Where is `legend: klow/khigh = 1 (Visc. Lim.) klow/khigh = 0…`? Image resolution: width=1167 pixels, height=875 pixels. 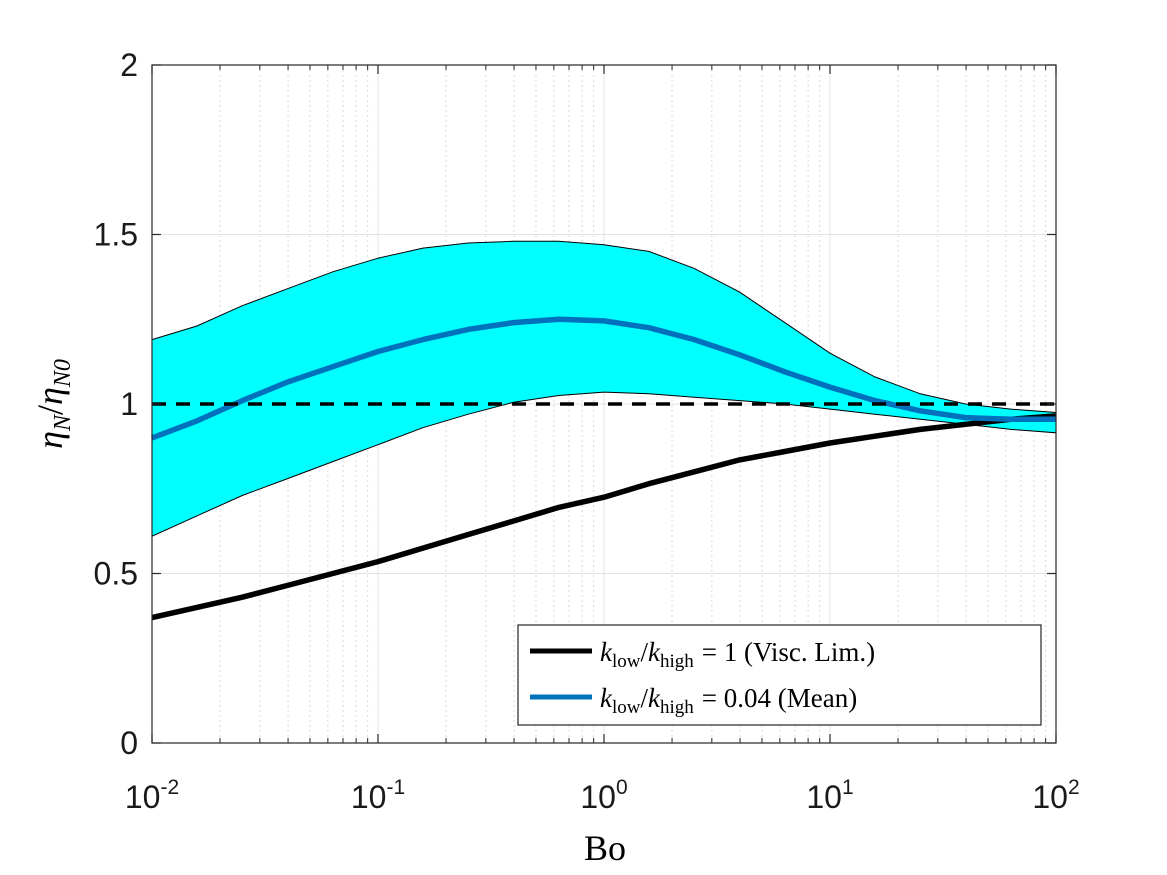 legend: klow/khigh = 1 (Visc. Lim.) klow/khigh = 0… is located at coordinates (779, 675).